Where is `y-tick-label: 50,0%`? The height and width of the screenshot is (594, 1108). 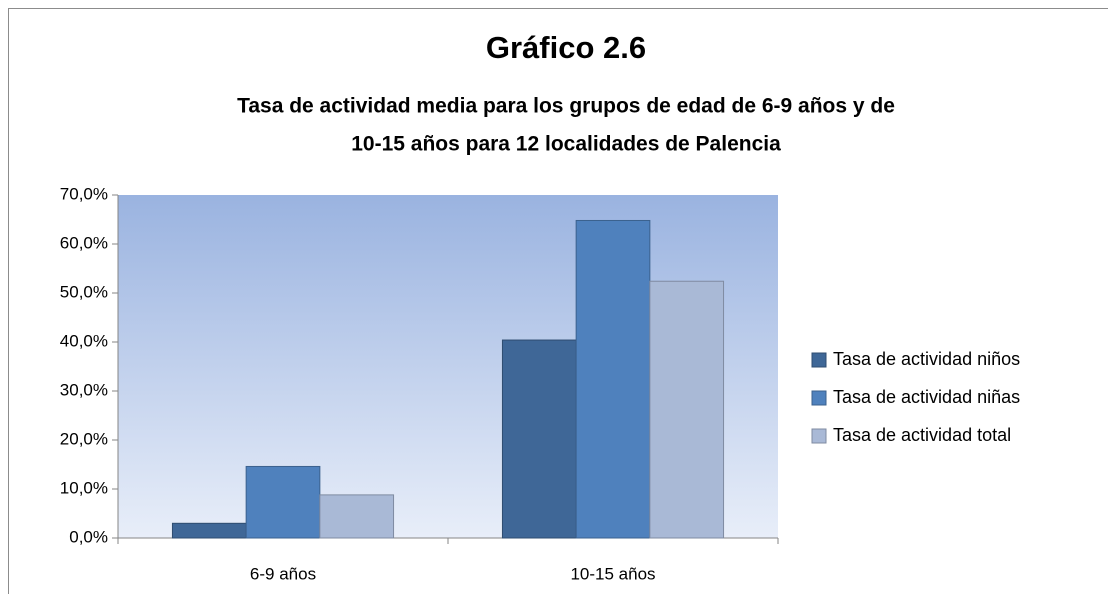 y-tick-label: 50,0% is located at coordinates (84, 291).